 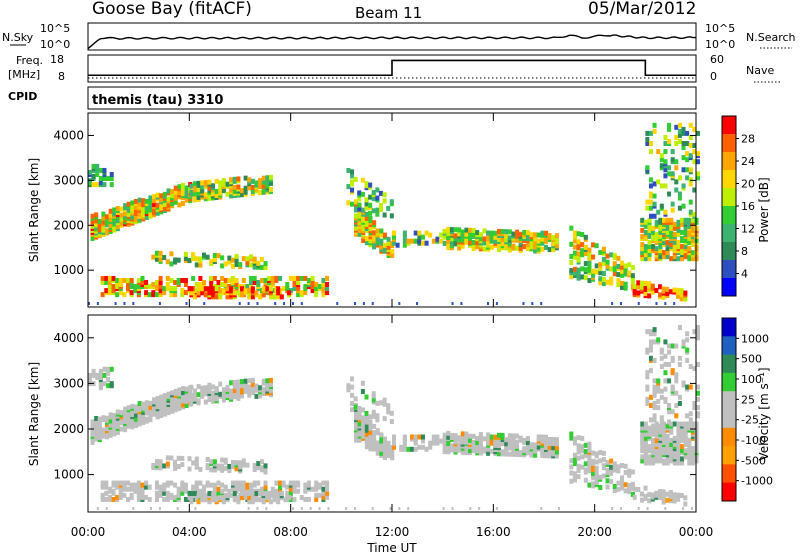 What do you see at coordinates (29, 60) in the screenshot?
I see `freq-label: Freq.` at bounding box center [29, 60].